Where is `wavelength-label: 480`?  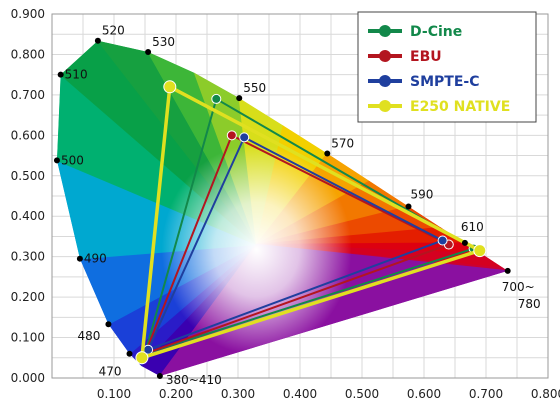 wavelength-label: 480 is located at coordinates (89, 336).